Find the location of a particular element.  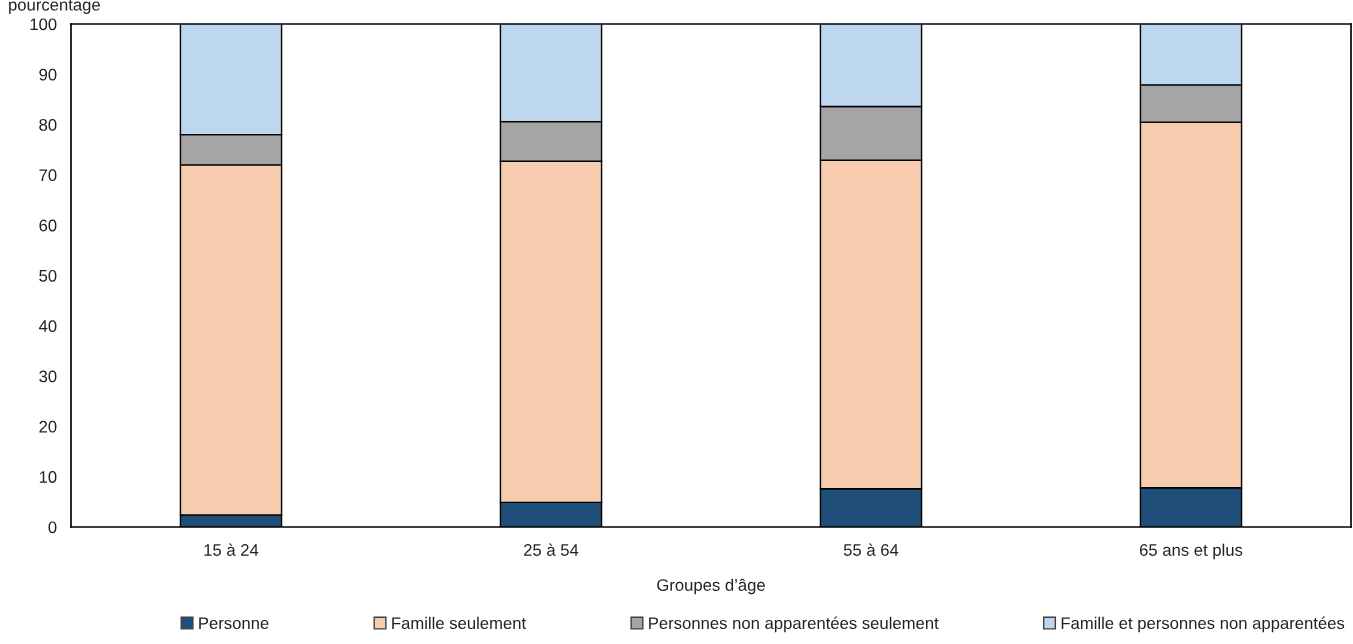

y-tick-label: 40 is located at coordinates (47, 326).